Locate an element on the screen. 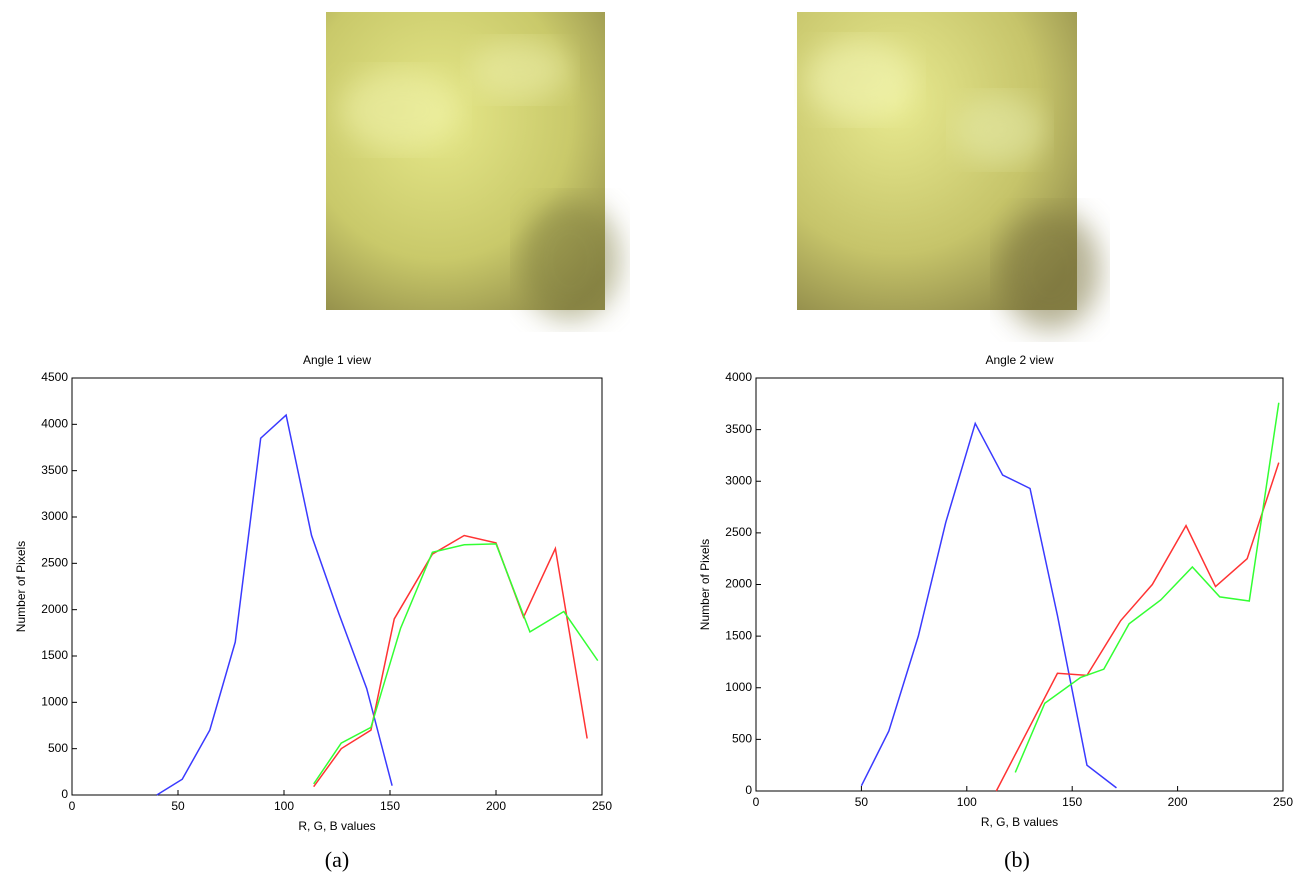 This screenshot has width=1297, height=884. caption: (b) is located at coordinates (1017, 859).